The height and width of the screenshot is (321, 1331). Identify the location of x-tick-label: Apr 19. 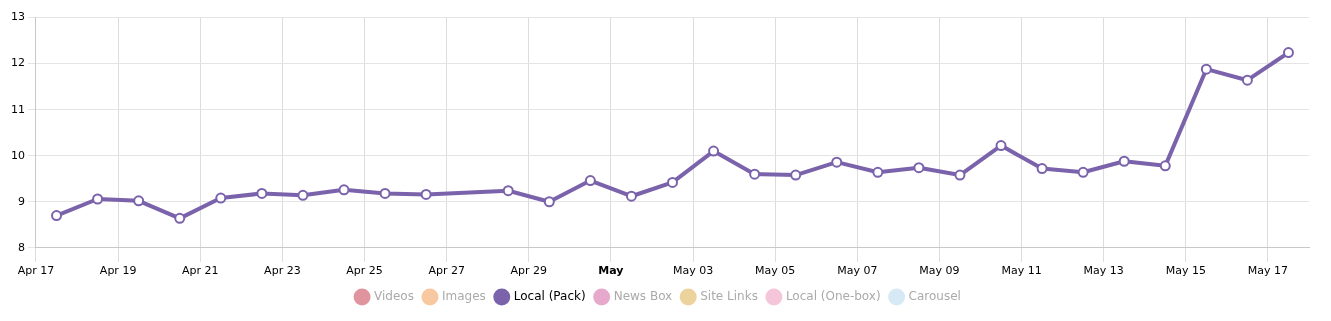
(118, 271).